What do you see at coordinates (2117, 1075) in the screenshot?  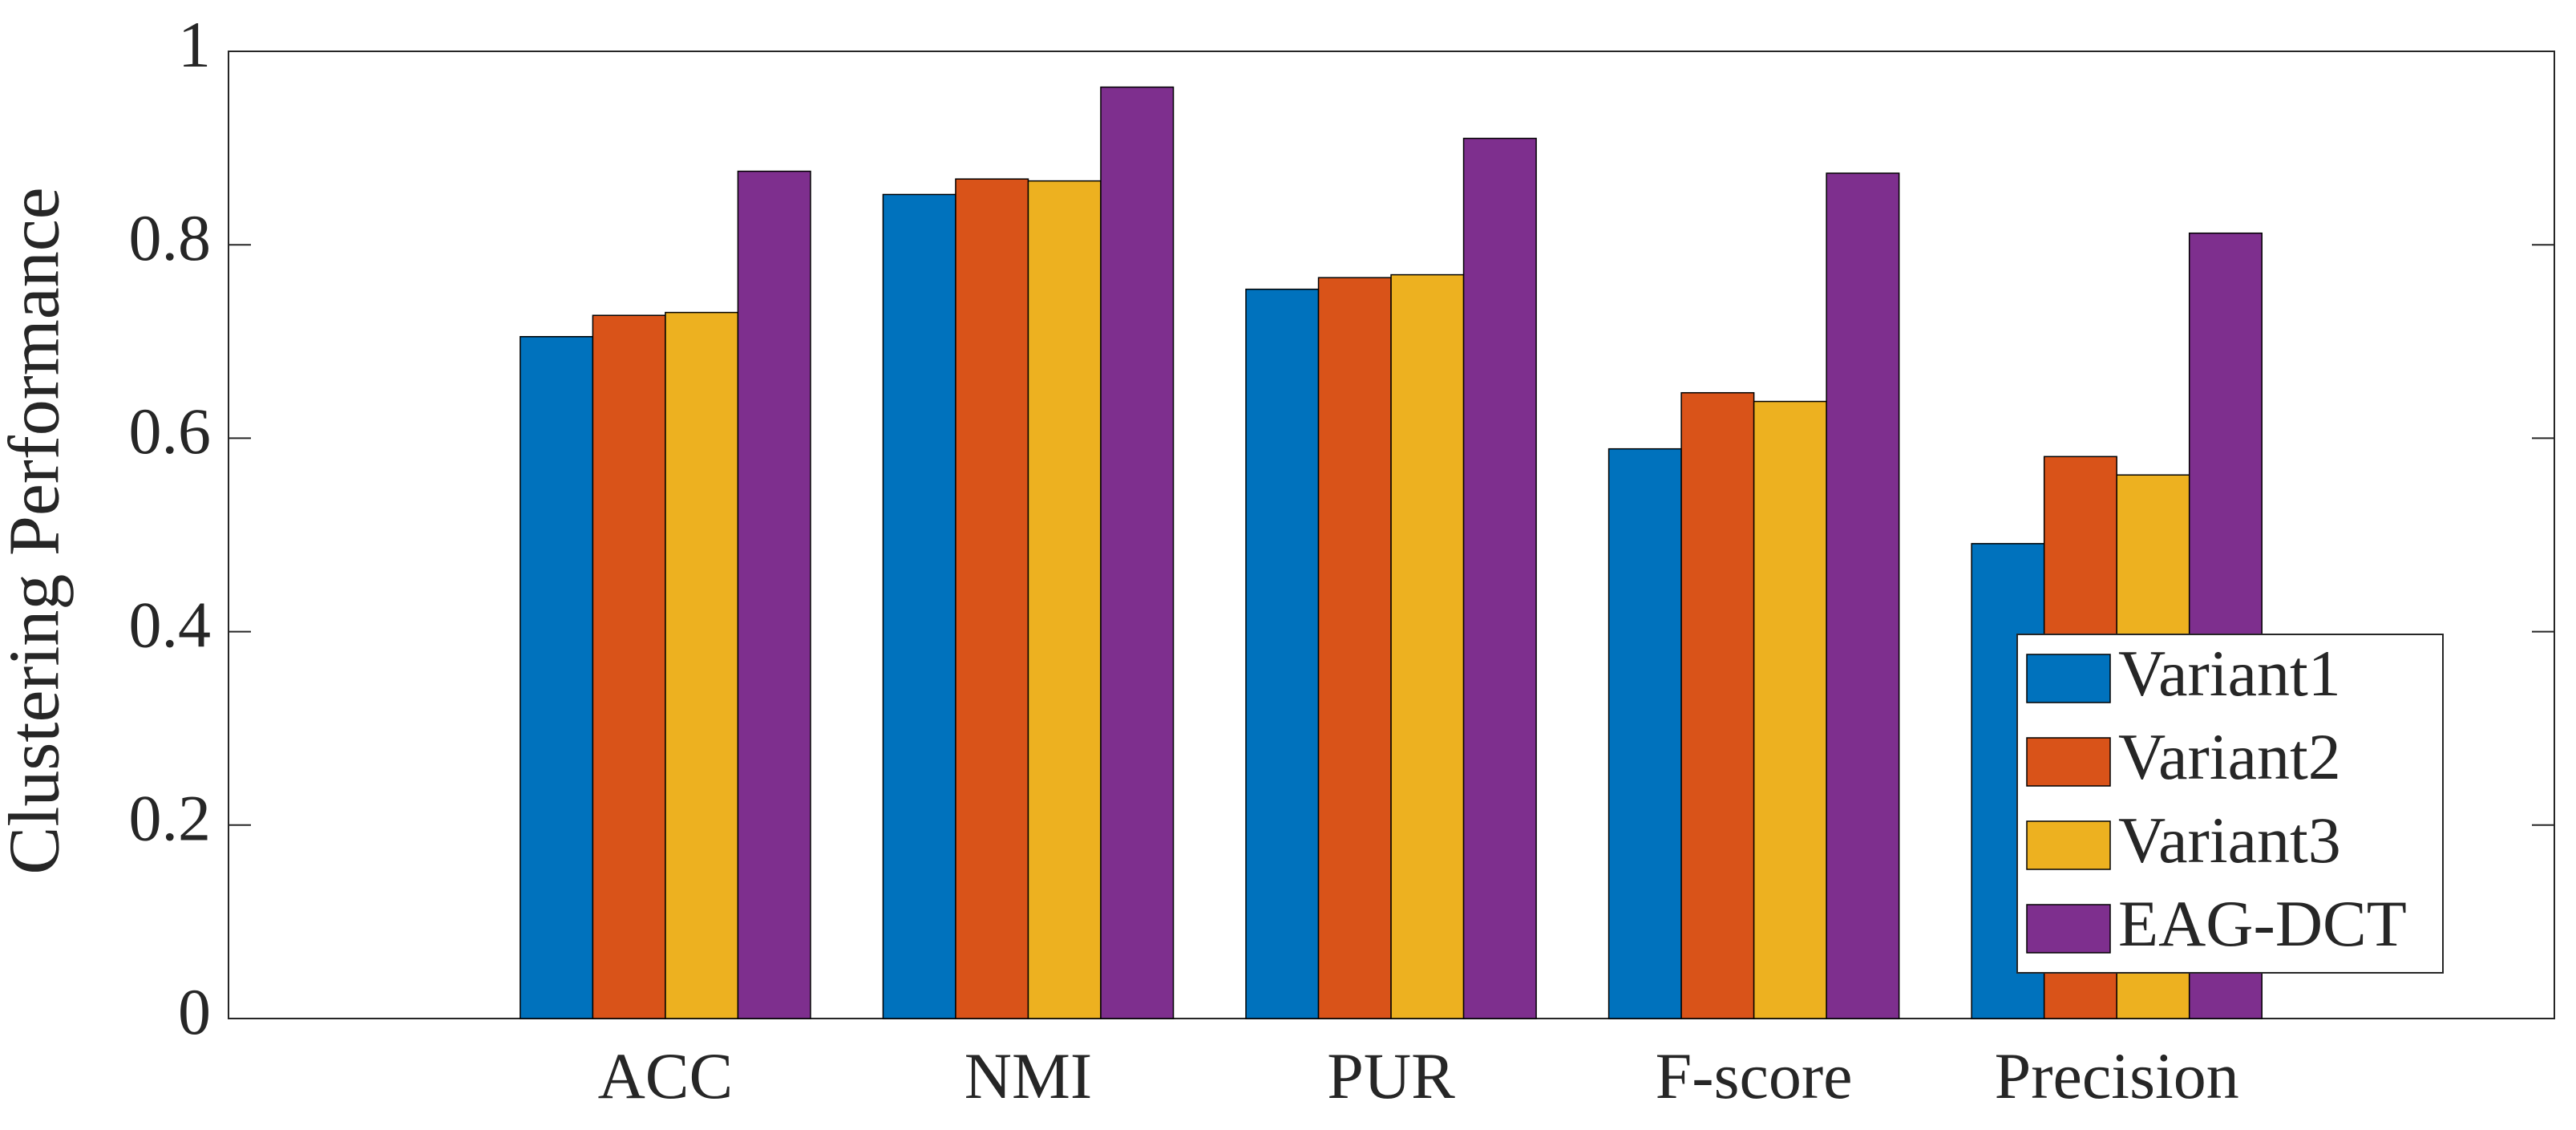 I see `x-tick-label: Precision` at bounding box center [2117, 1075].